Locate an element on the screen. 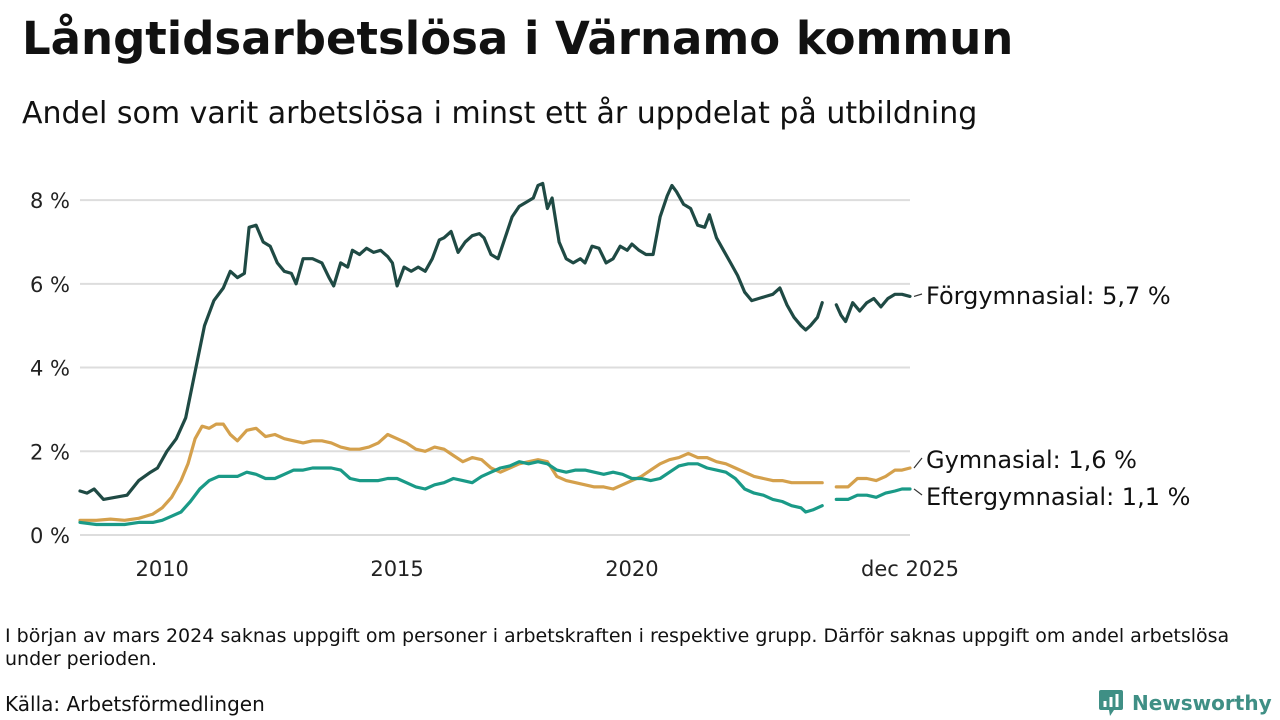  brand-name: Newsworthy is located at coordinates (1202, 703).